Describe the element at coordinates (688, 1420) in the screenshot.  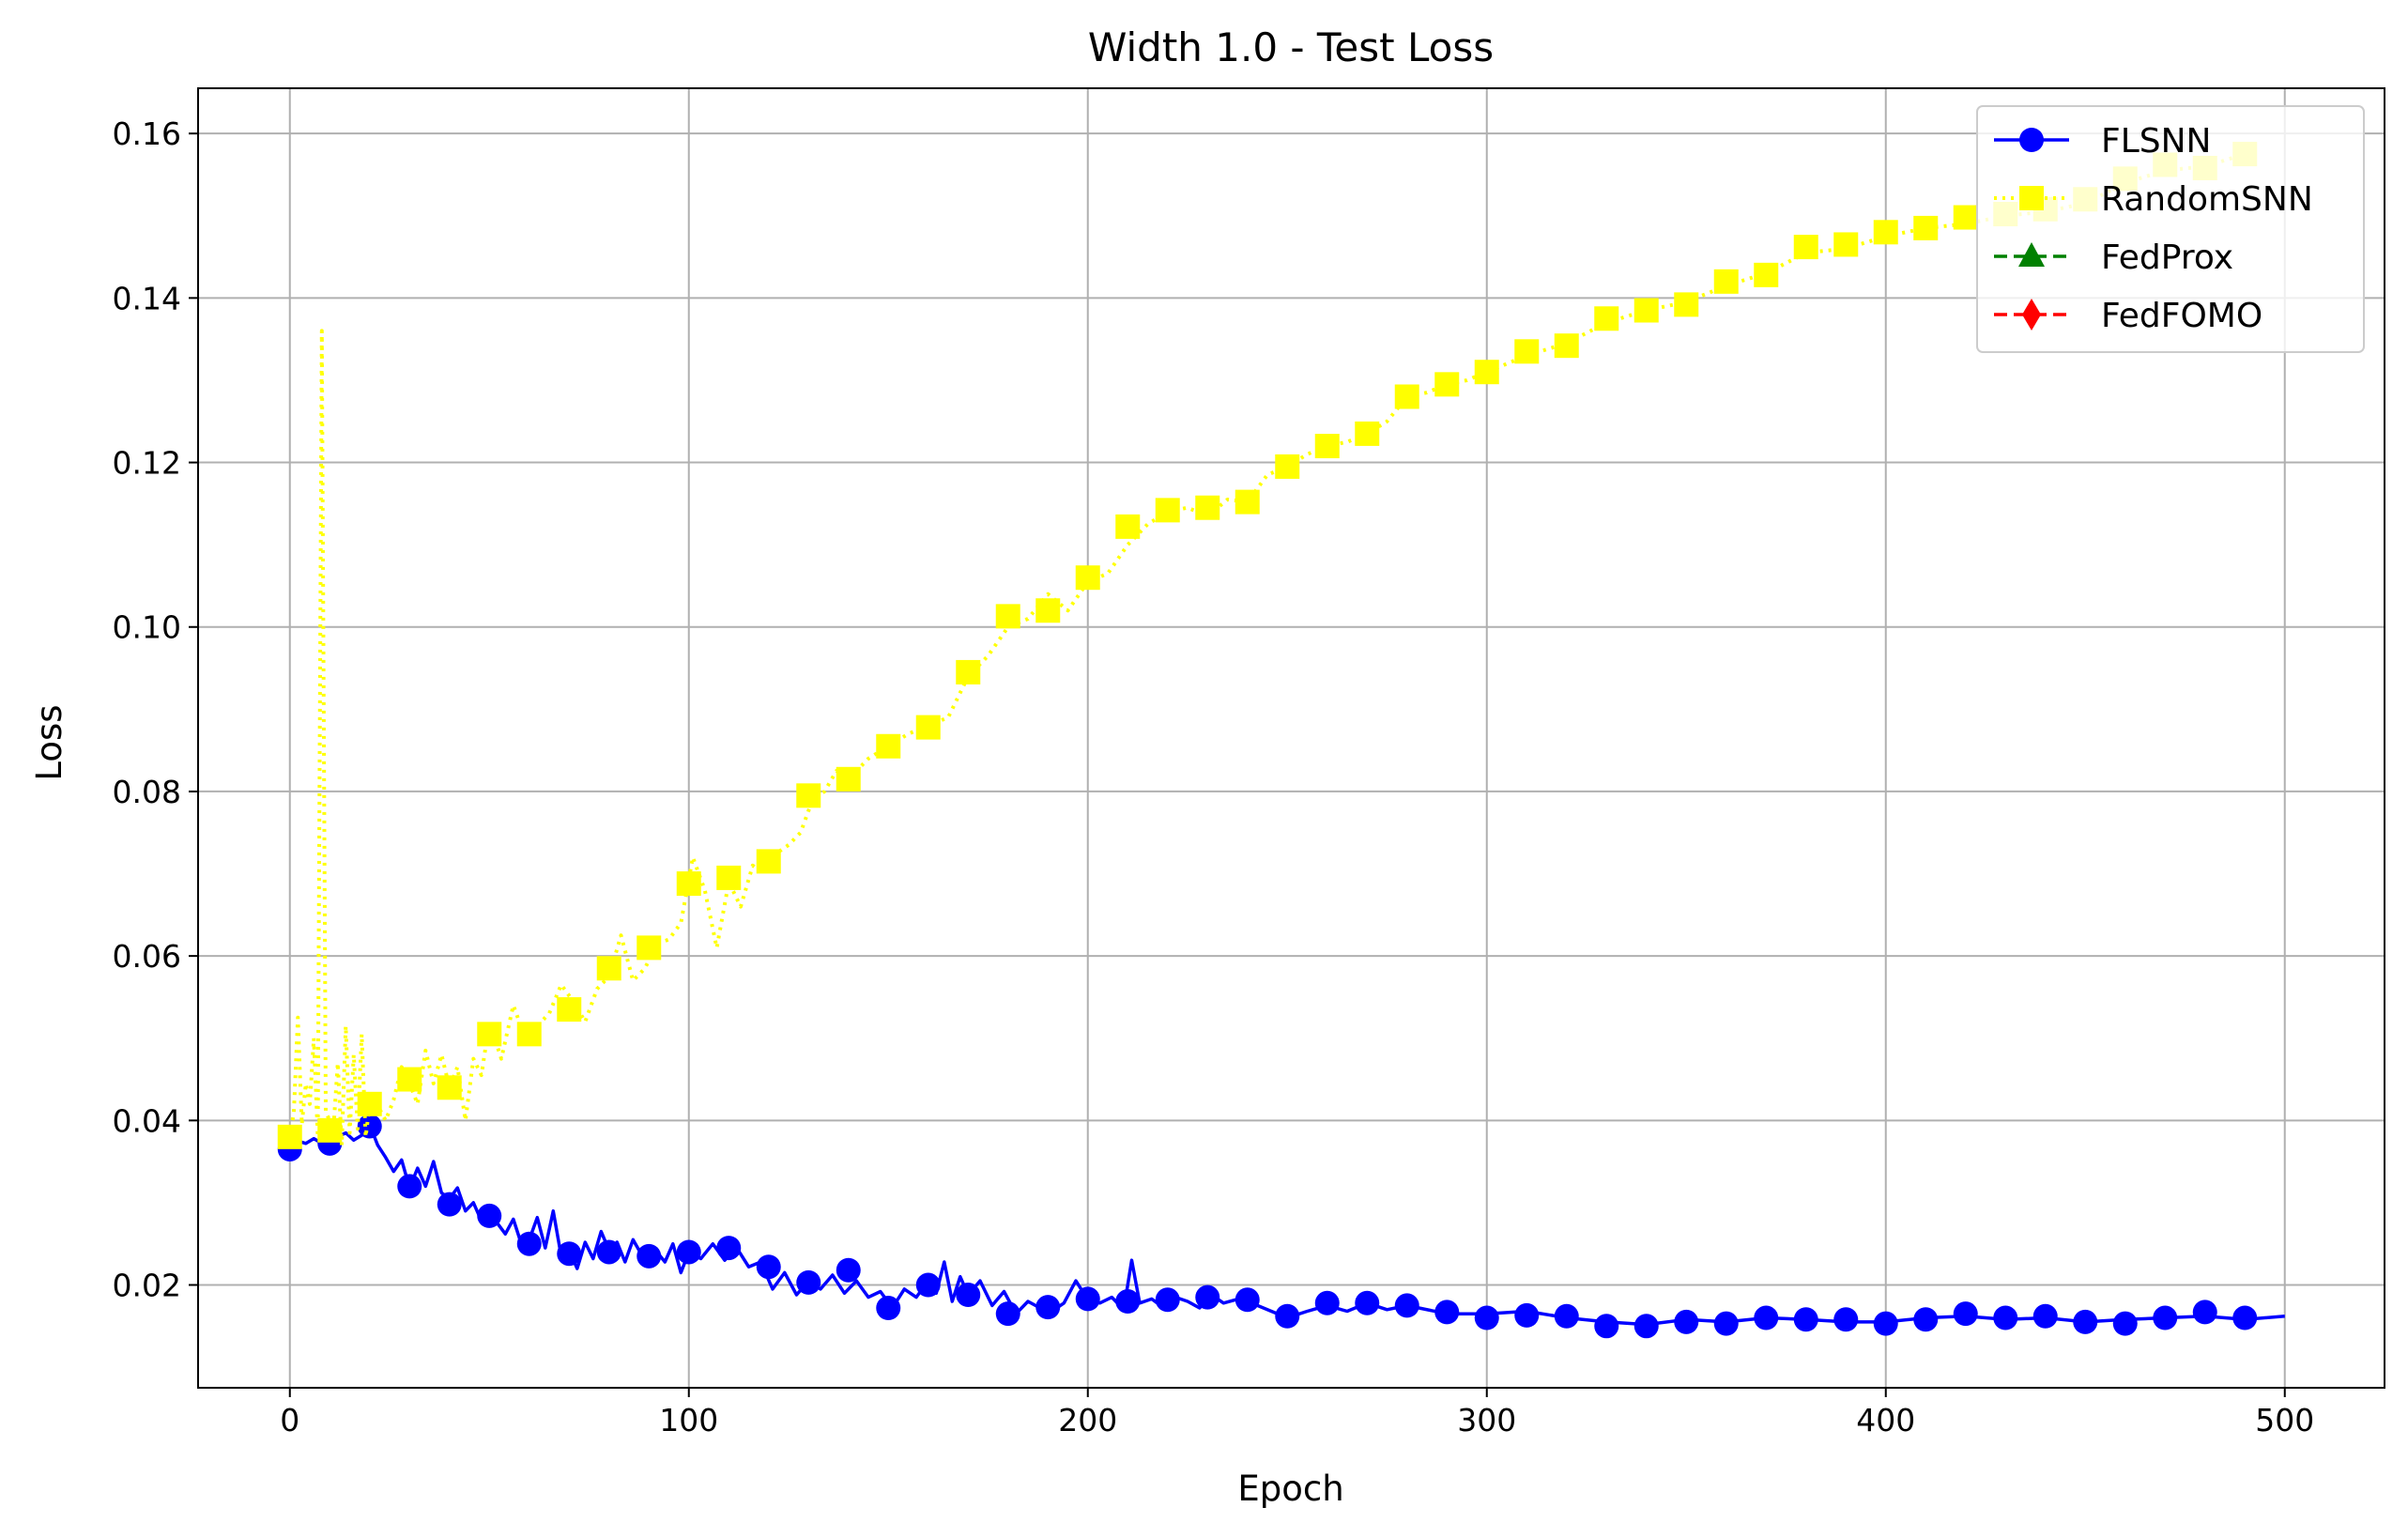
I see `x-tick-label: 100` at that location.